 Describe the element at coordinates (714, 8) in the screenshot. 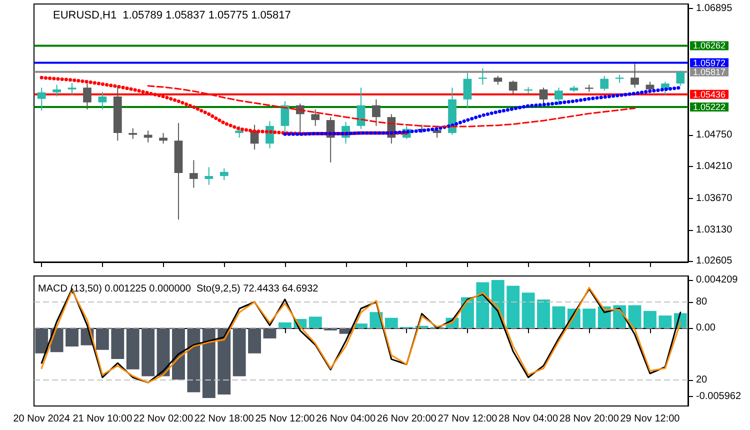

I see `y-tick-label: 1.06895` at that location.